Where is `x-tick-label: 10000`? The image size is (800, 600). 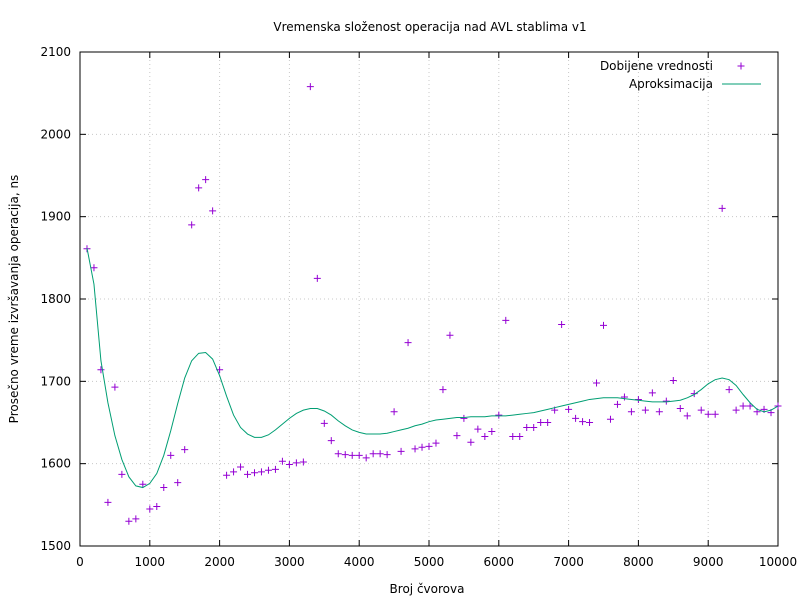
x-tick-label: 10000 is located at coordinates (778, 562).